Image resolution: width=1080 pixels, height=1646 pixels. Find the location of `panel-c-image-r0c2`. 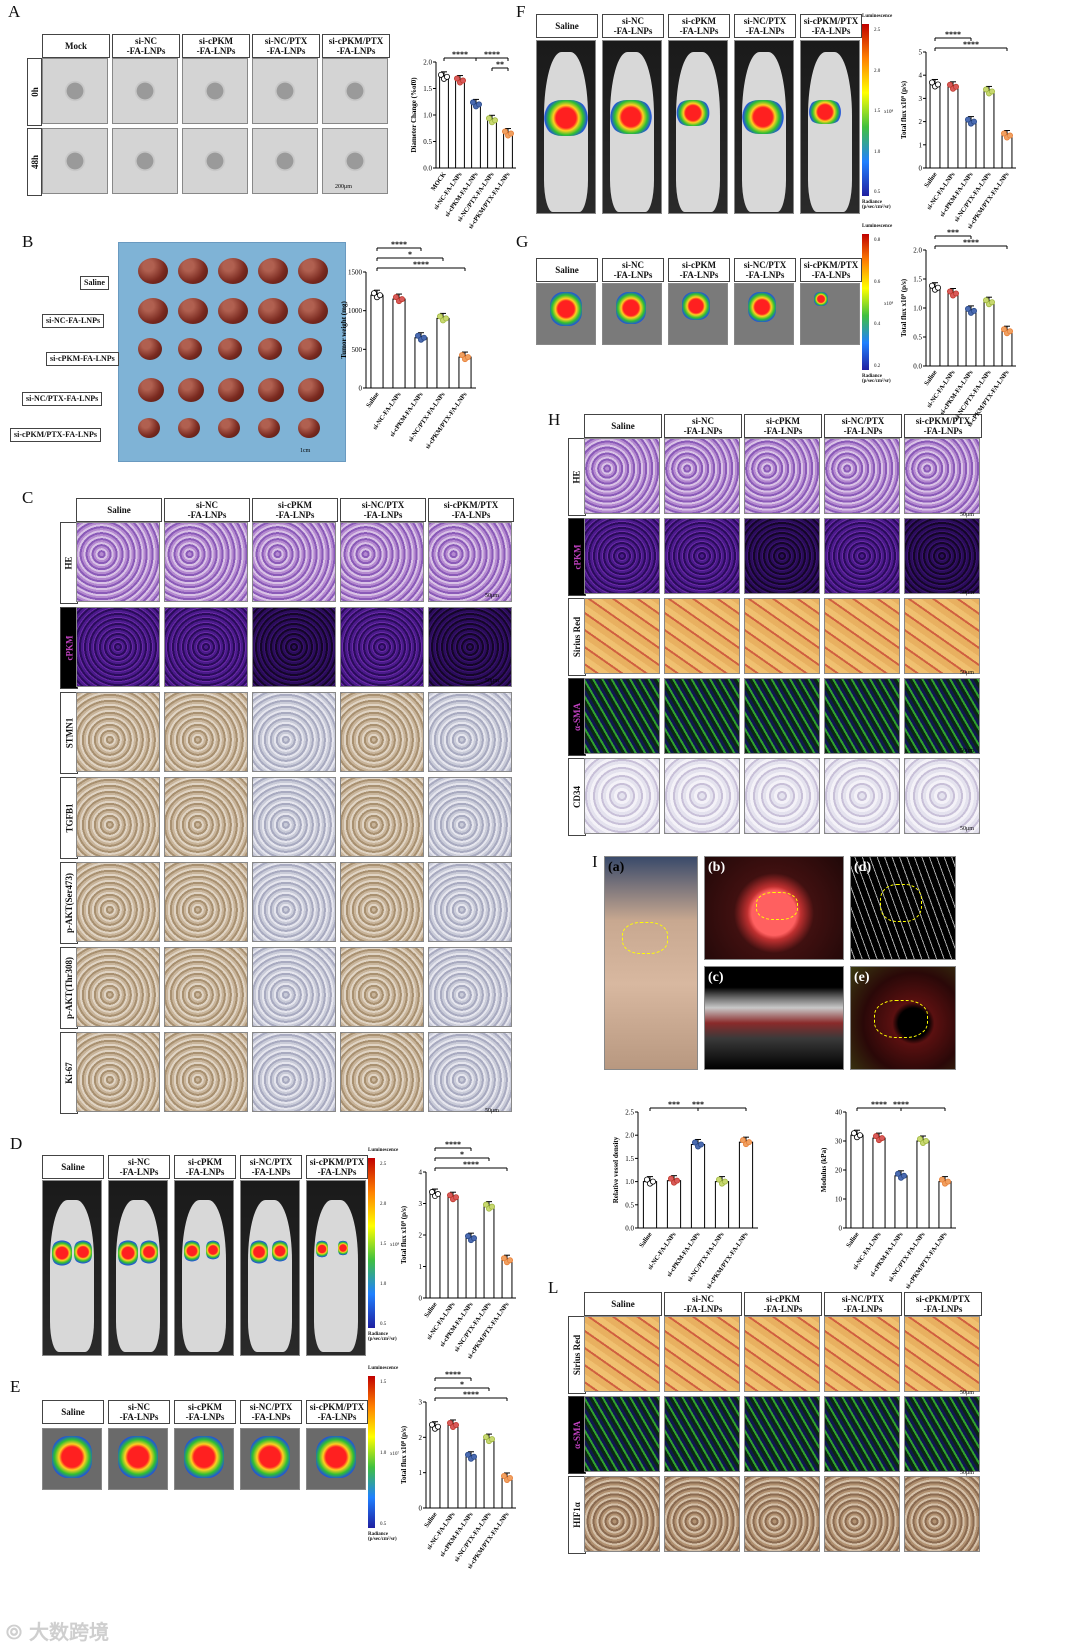

panel-c-image-r0c2 is located at coordinates (294, 562).